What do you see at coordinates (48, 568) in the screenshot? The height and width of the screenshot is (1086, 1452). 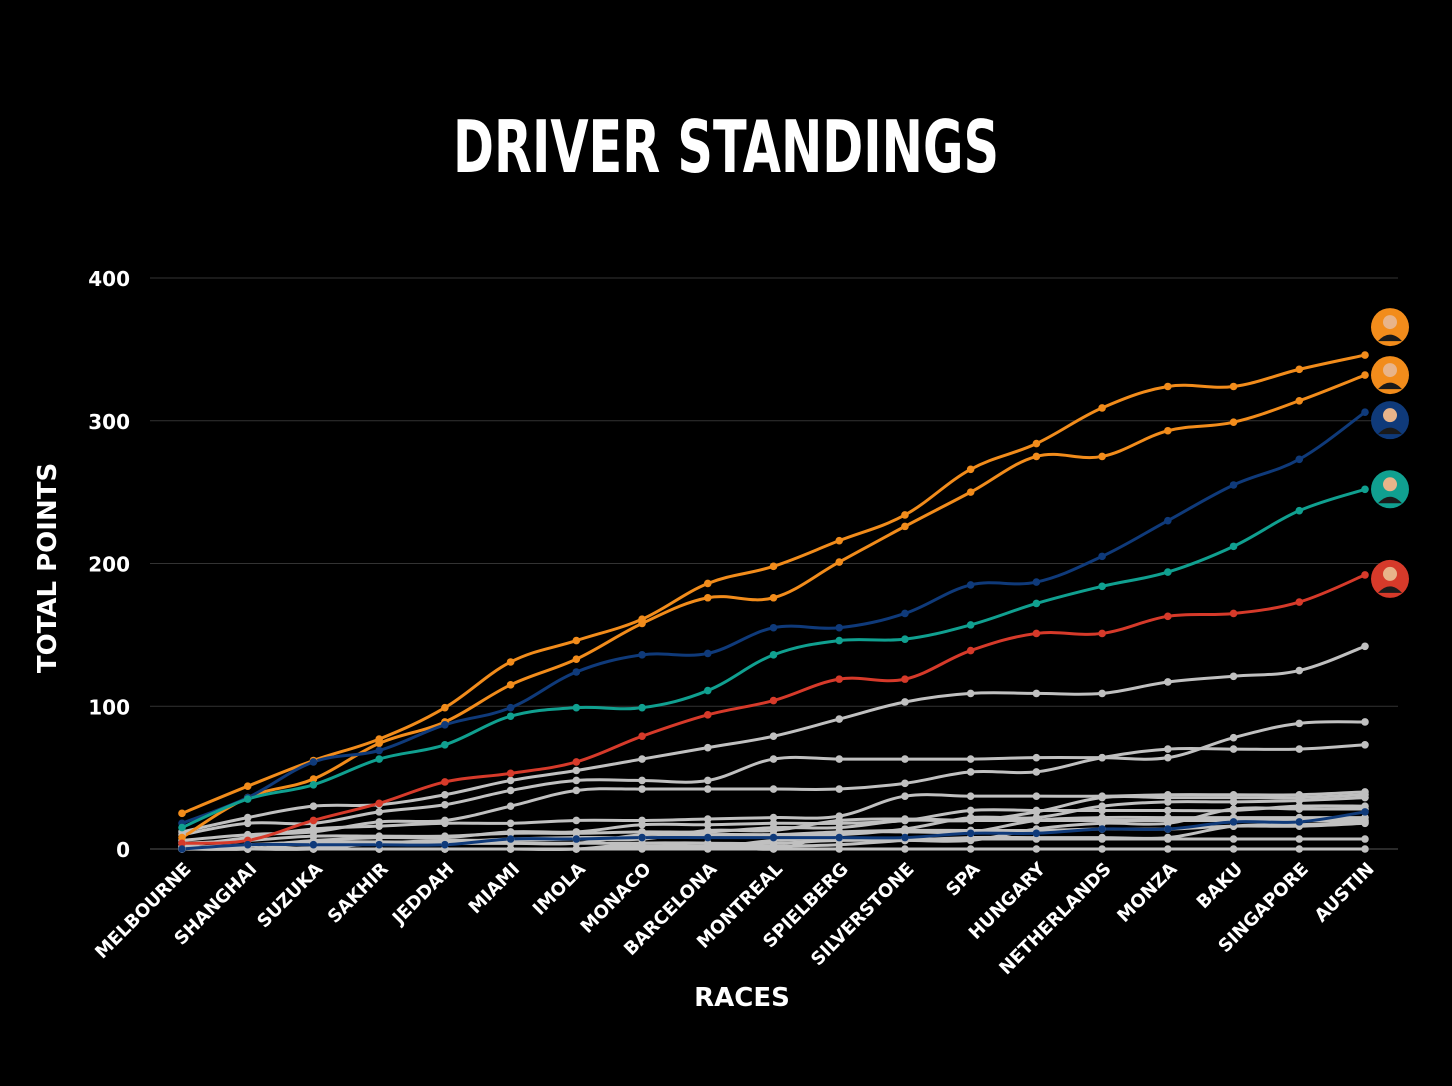 I see `y-axis-label: TOTAL POINTS` at bounding box center [48, 568].